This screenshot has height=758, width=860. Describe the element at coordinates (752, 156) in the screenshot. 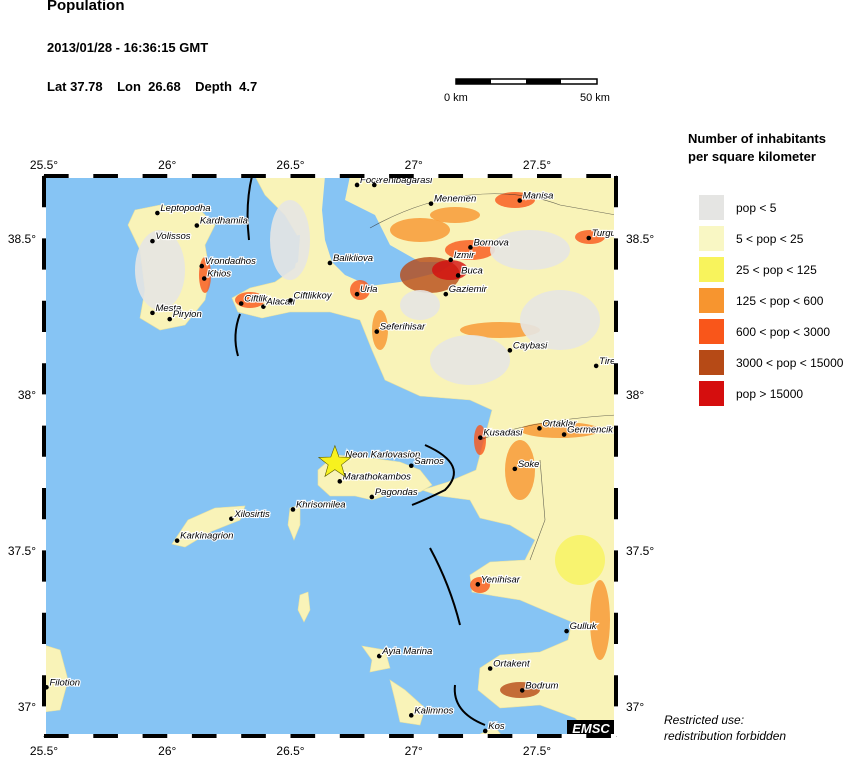

I see `legend-title-line2: per square kilometer` at that location.